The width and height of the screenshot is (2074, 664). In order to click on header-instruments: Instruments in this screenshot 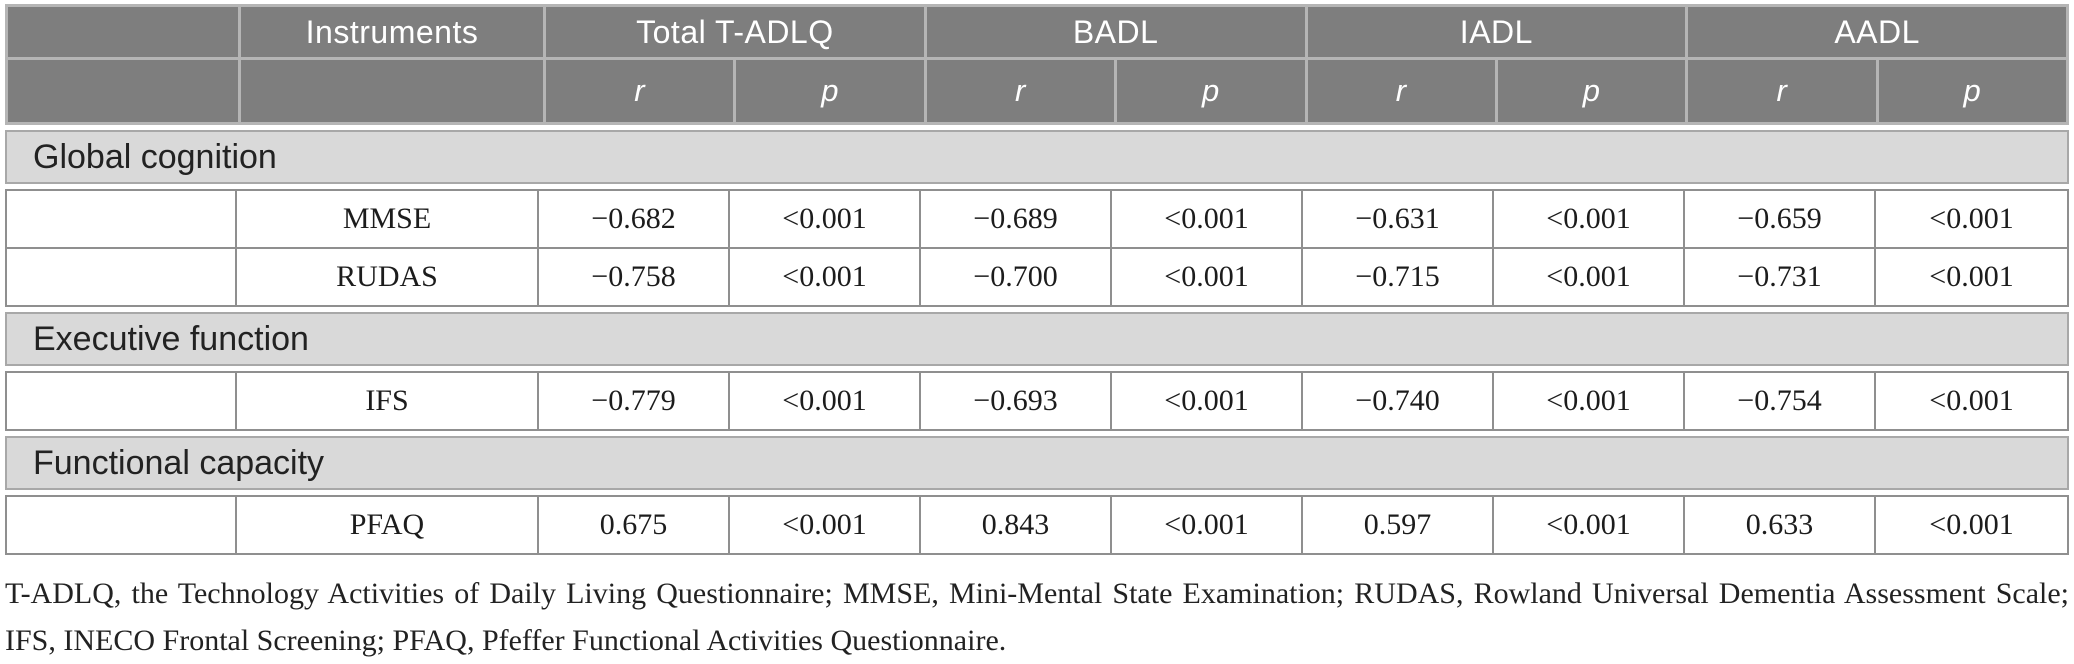, I will do `click(392, 32)`.